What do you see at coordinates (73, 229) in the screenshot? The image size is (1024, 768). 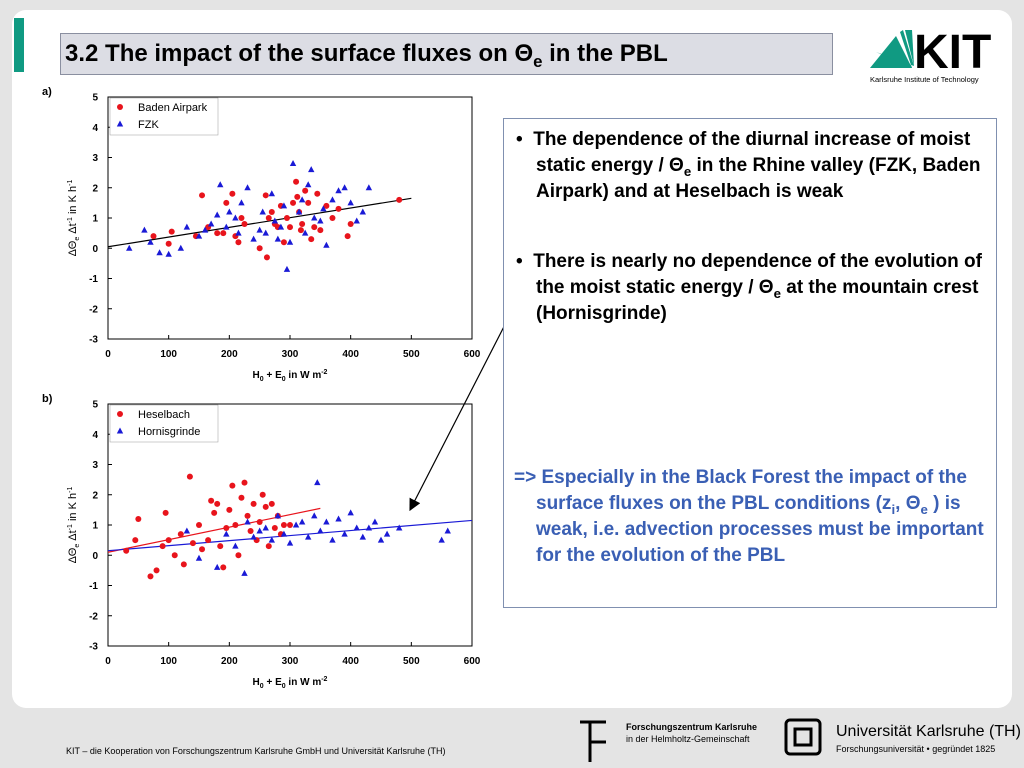 I see `text-run: Δt` at bounding box center [73, 229].